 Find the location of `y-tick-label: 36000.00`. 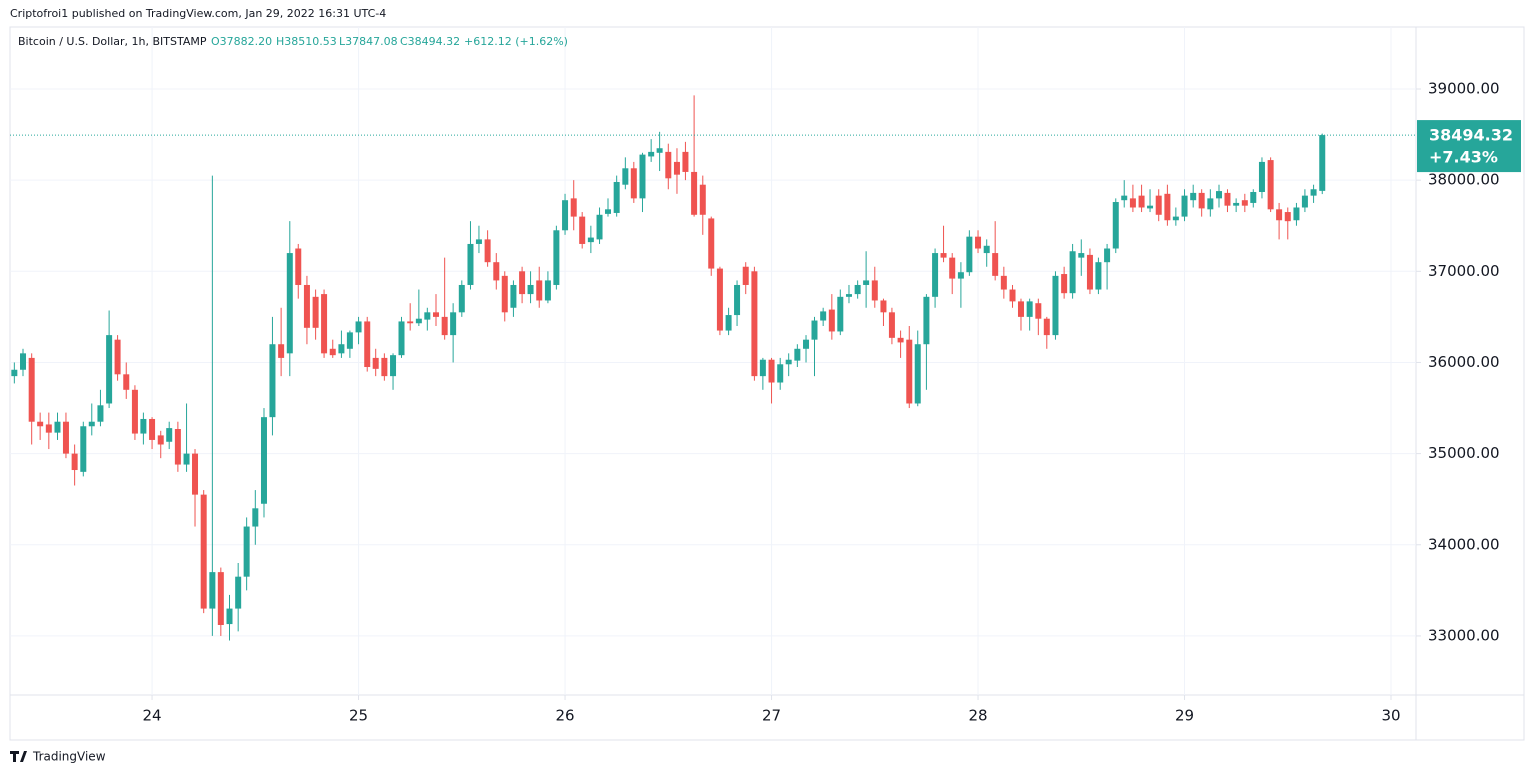

y-tick-label: 36000.00 is located at coordinates (1464, 362).